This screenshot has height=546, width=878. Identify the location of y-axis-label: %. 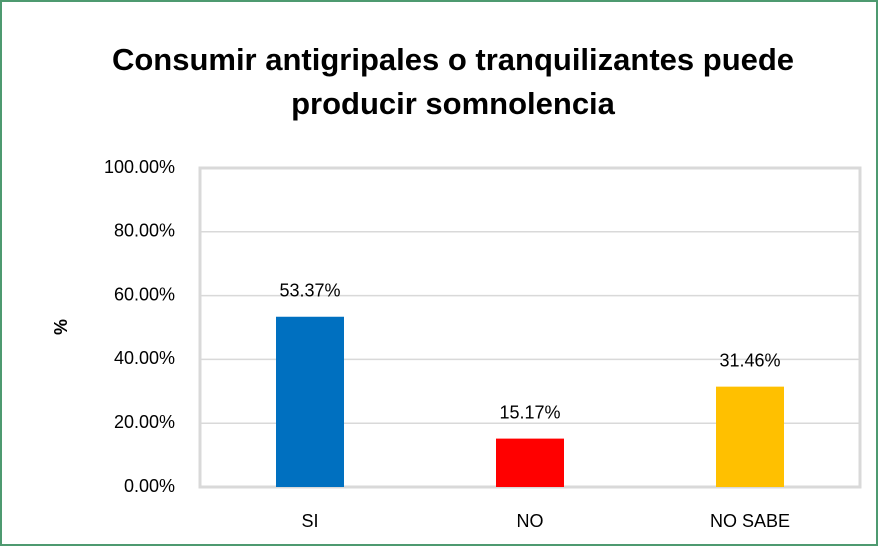
(61, 327).